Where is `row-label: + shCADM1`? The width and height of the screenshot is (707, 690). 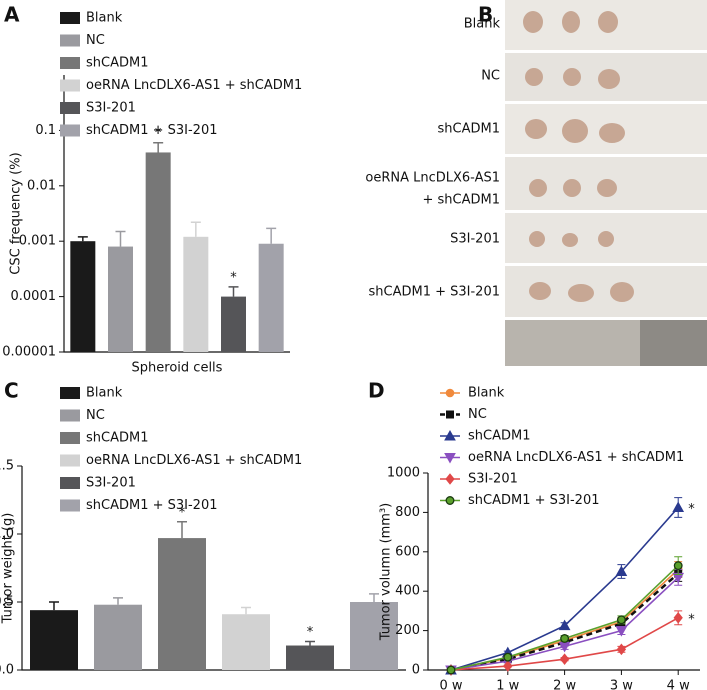 row-label: + shCADM1 is located at coordinates (461, 200).